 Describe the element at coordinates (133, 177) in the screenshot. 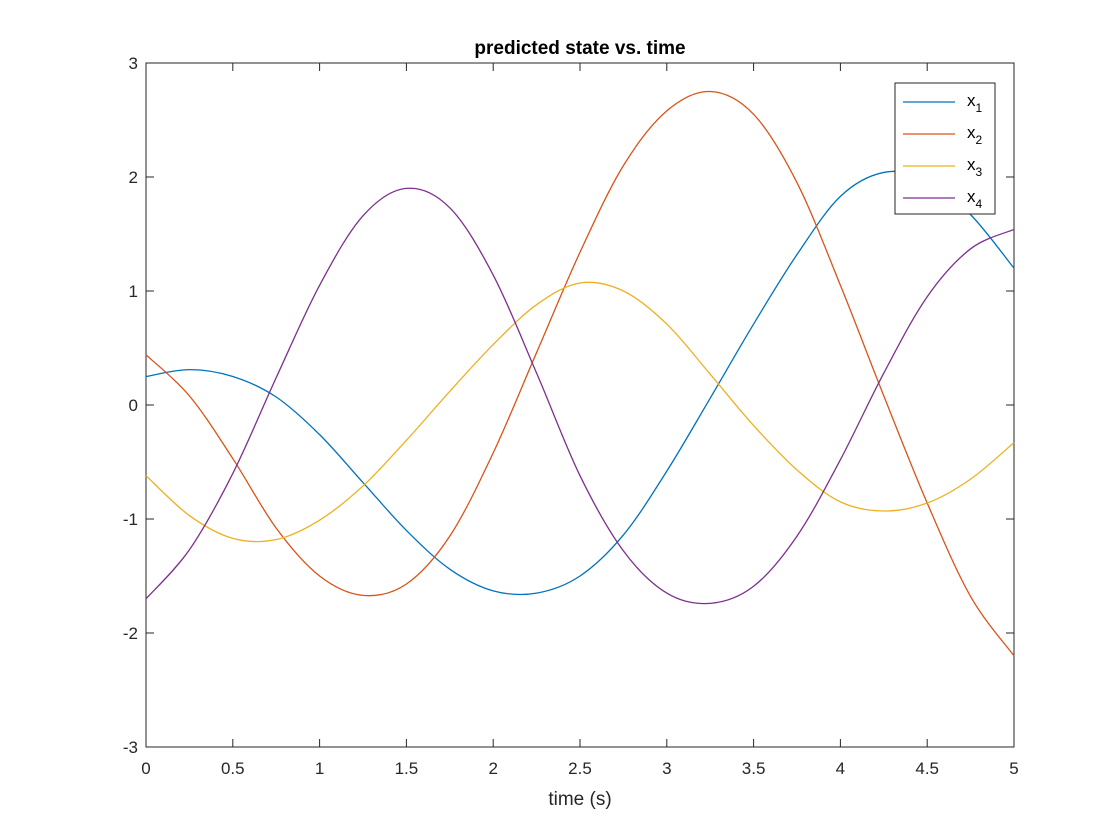

I see `y-tick-label: 2` at that location.